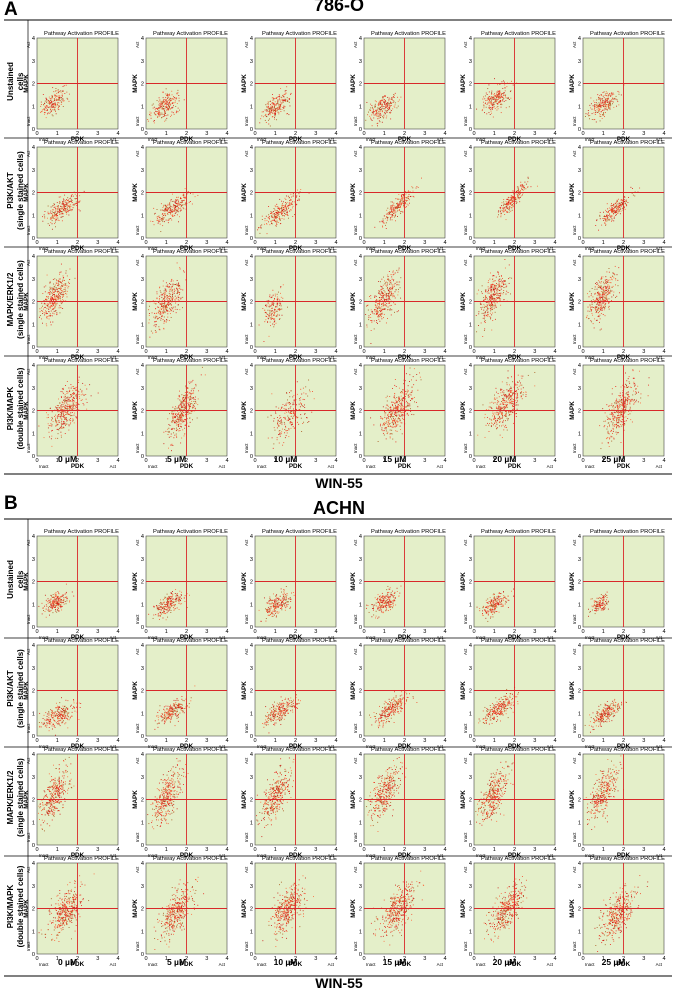  I want to click on y-tick-label: 2, so click(579, 303).